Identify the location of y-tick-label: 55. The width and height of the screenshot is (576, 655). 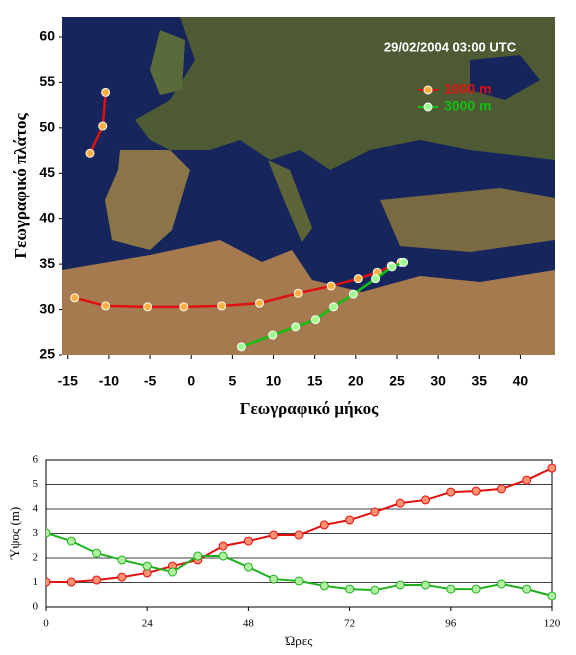
(47, 81).